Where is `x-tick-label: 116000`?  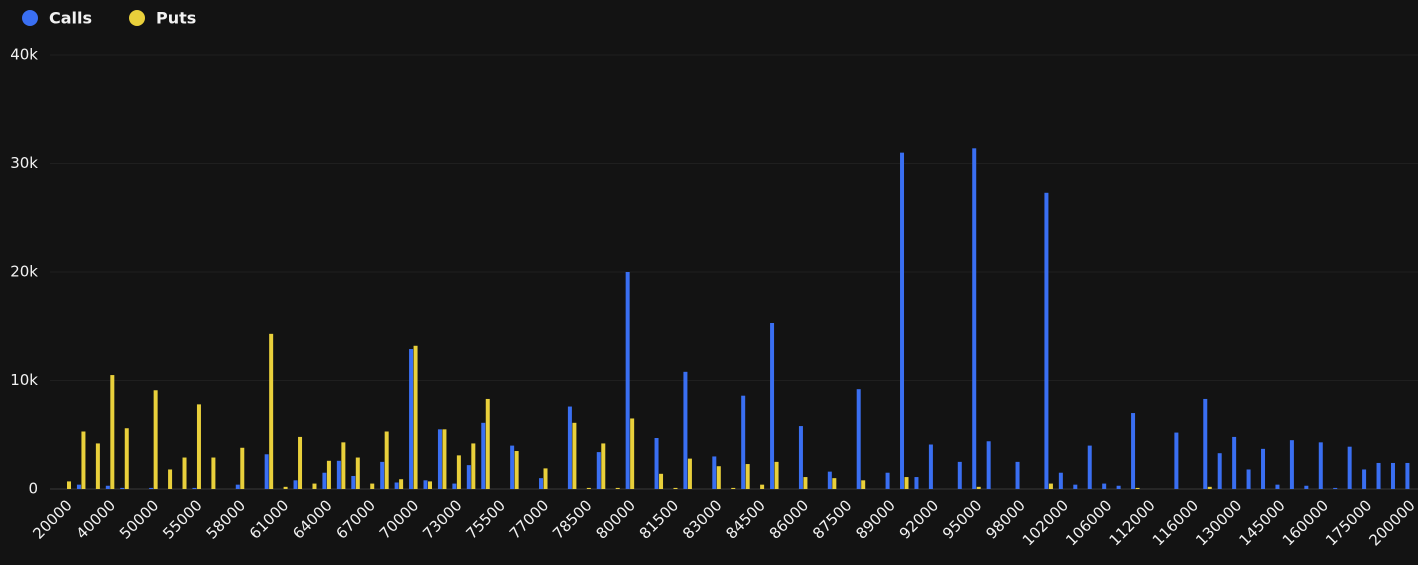
x-tick-label: 116000 is located at coordinates (1175, 522).